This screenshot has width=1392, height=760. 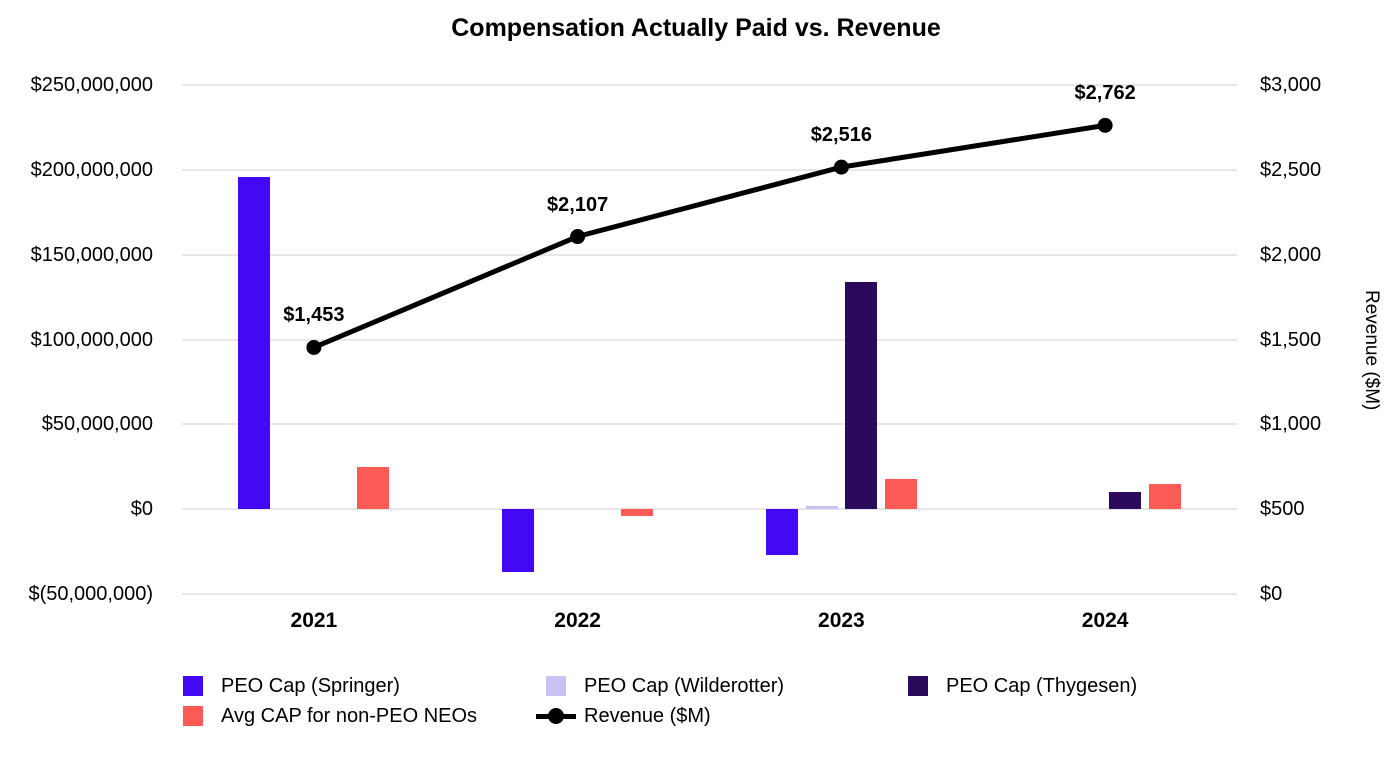 I want to click on legend-item-peo-cap-thygesen-: PEO Cap (Thygesen), so click(x=1022, y=686).